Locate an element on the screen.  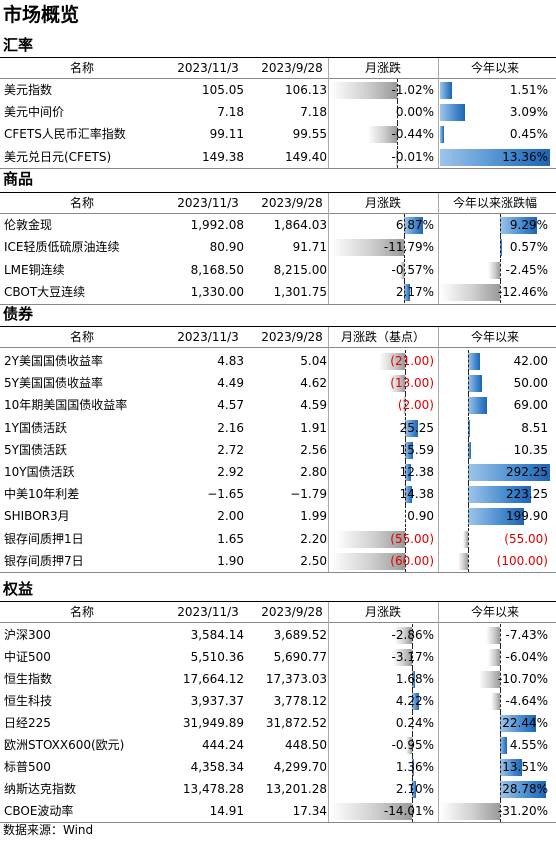
value-2023-9-28: 8,215.00 is located at coordinates (300, 269).